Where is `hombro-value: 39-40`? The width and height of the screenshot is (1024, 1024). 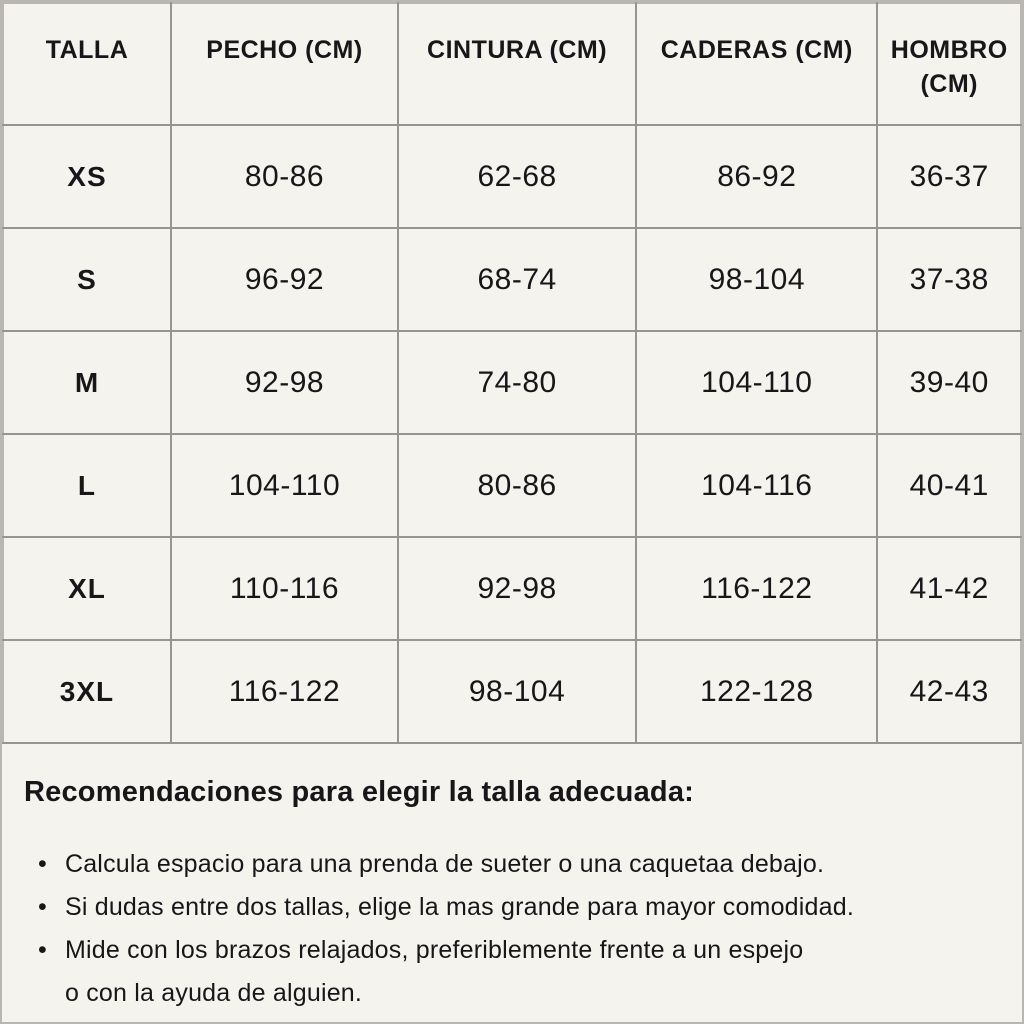 hombro-value: 39-40 is located at coordinates (949, 382).